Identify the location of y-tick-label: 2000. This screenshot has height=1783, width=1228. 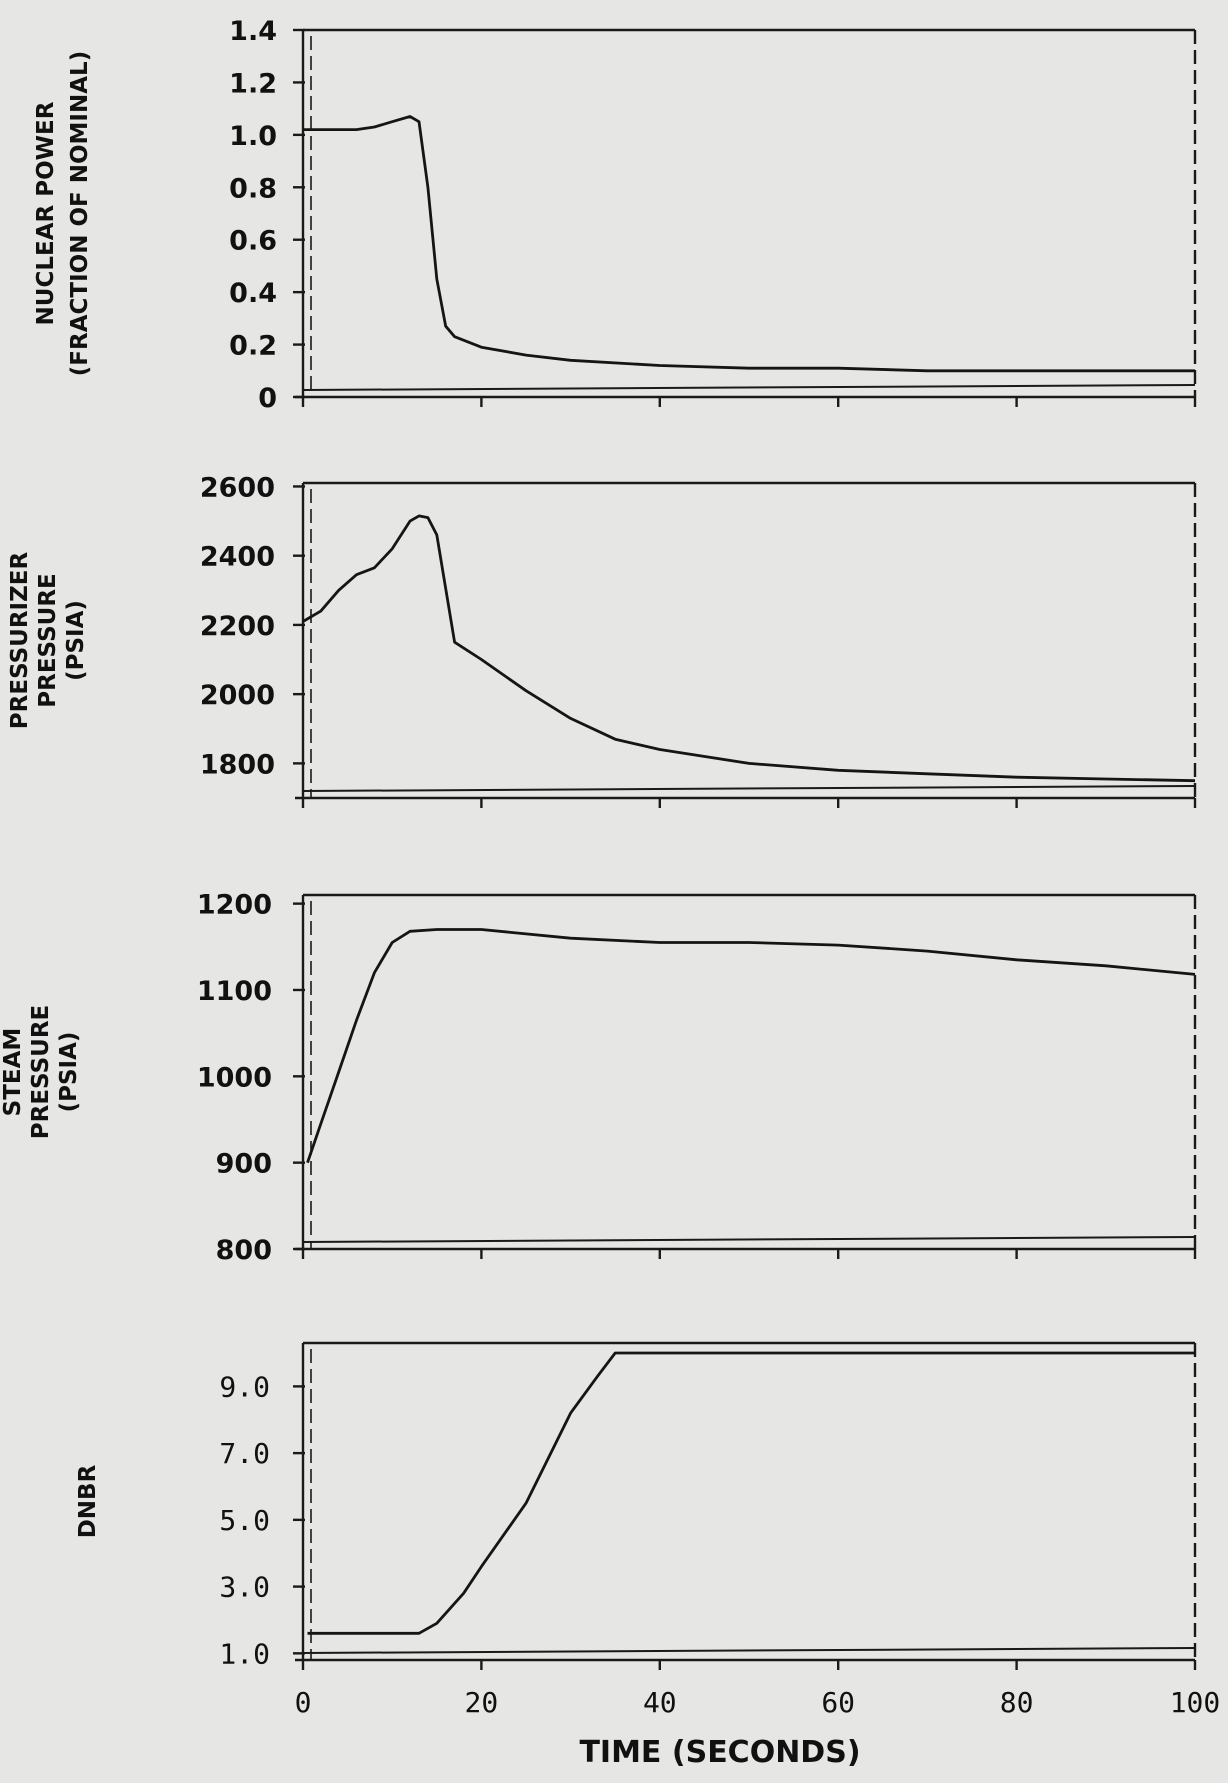
(237, 695).